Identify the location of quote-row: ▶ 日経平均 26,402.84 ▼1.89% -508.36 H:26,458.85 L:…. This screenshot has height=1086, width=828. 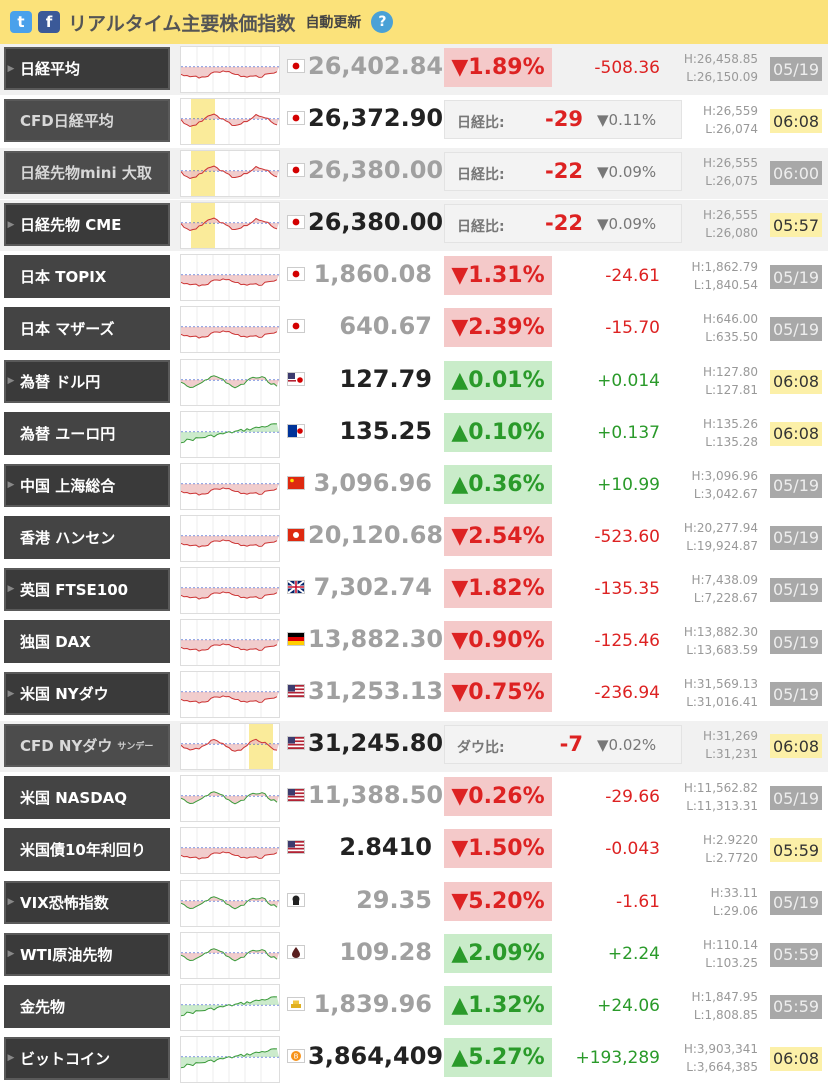
(414, 70).